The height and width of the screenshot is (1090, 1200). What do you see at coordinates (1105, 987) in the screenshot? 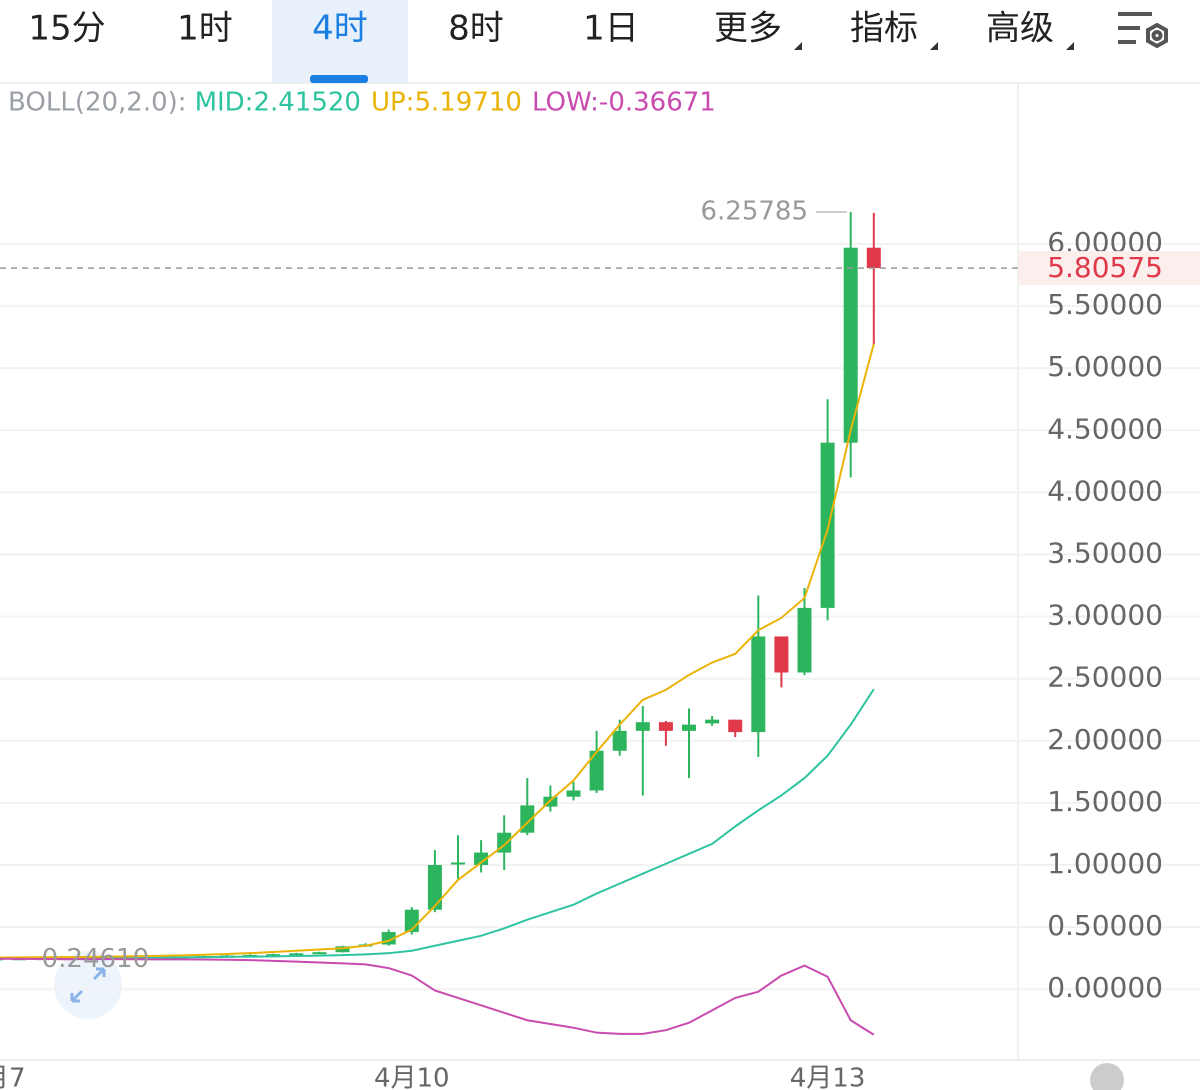
I see `y-tick-label: 0.00000` at bounding box center [1105, 987].